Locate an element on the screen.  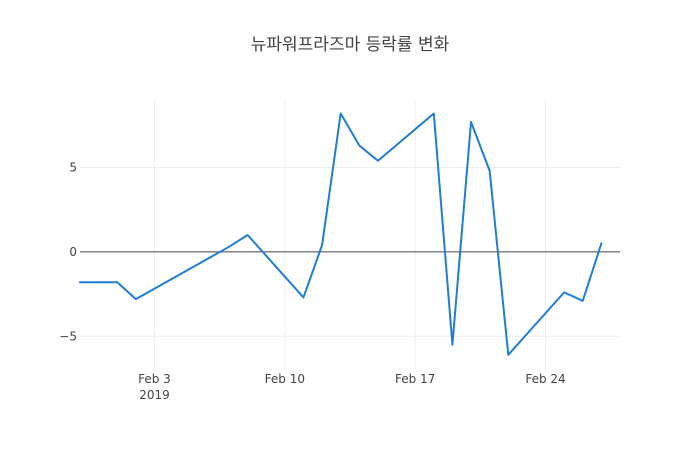
x-axis-ticks: Feb 3 2019 Feb 10 Feb 17 Feb 24 is located at coordinates (352, 387).